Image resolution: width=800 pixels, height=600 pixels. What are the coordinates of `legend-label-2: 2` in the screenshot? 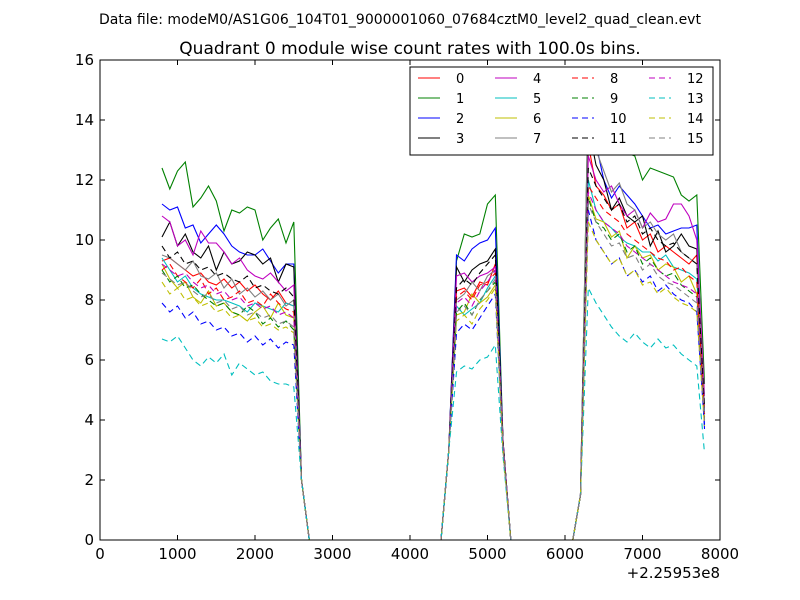 It's located at (460, 119).